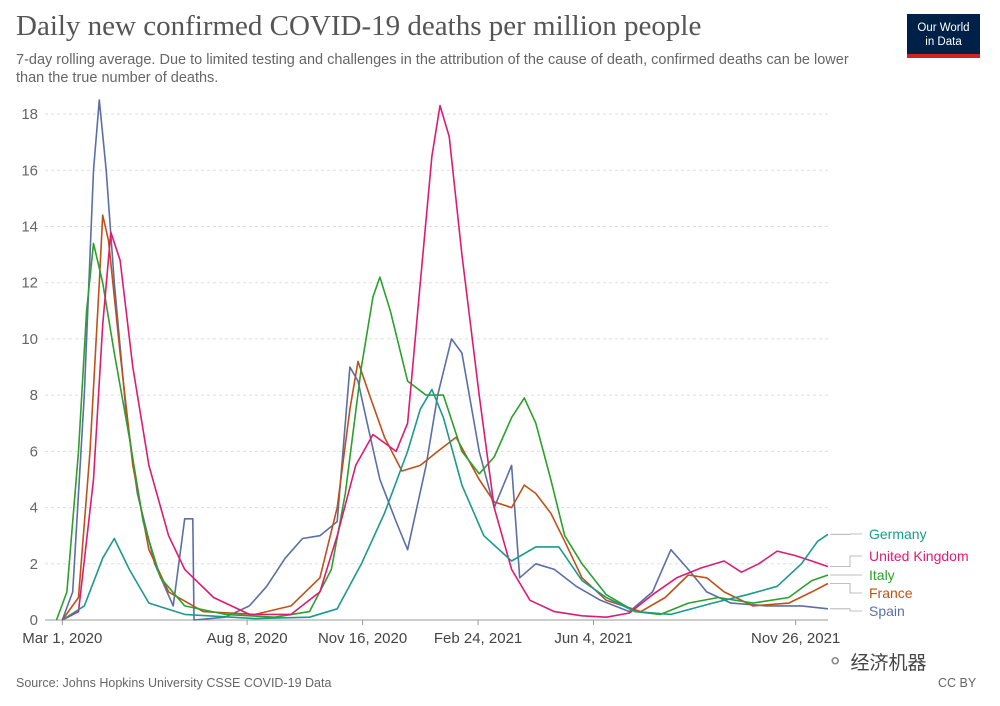  Describe the element at coordinates (29, 283) in the screenshot. I see `y-tick-label: 12` at that location.